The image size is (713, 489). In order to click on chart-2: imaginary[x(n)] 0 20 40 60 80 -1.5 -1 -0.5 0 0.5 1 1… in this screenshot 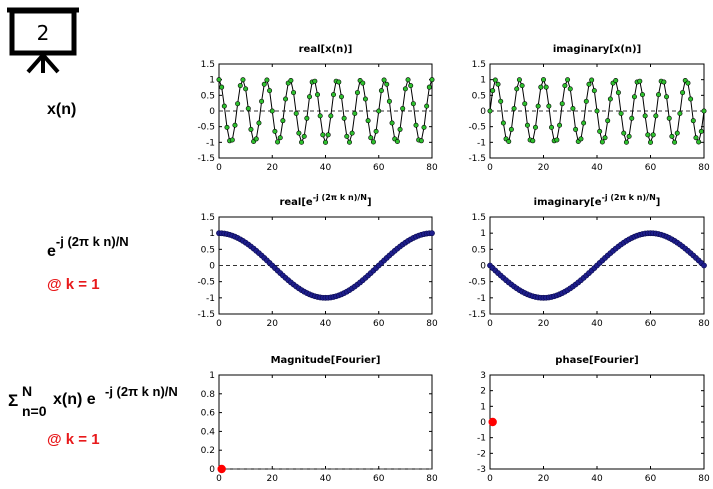, I will do `click(589, 108)`.